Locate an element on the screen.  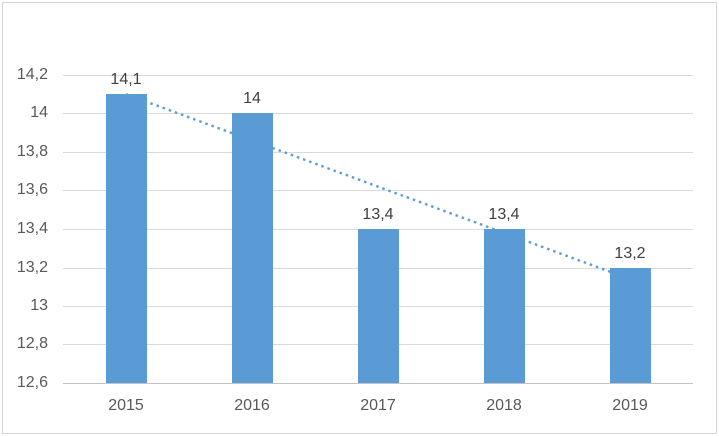
bar-2019 is located at coordinates (630, 325).